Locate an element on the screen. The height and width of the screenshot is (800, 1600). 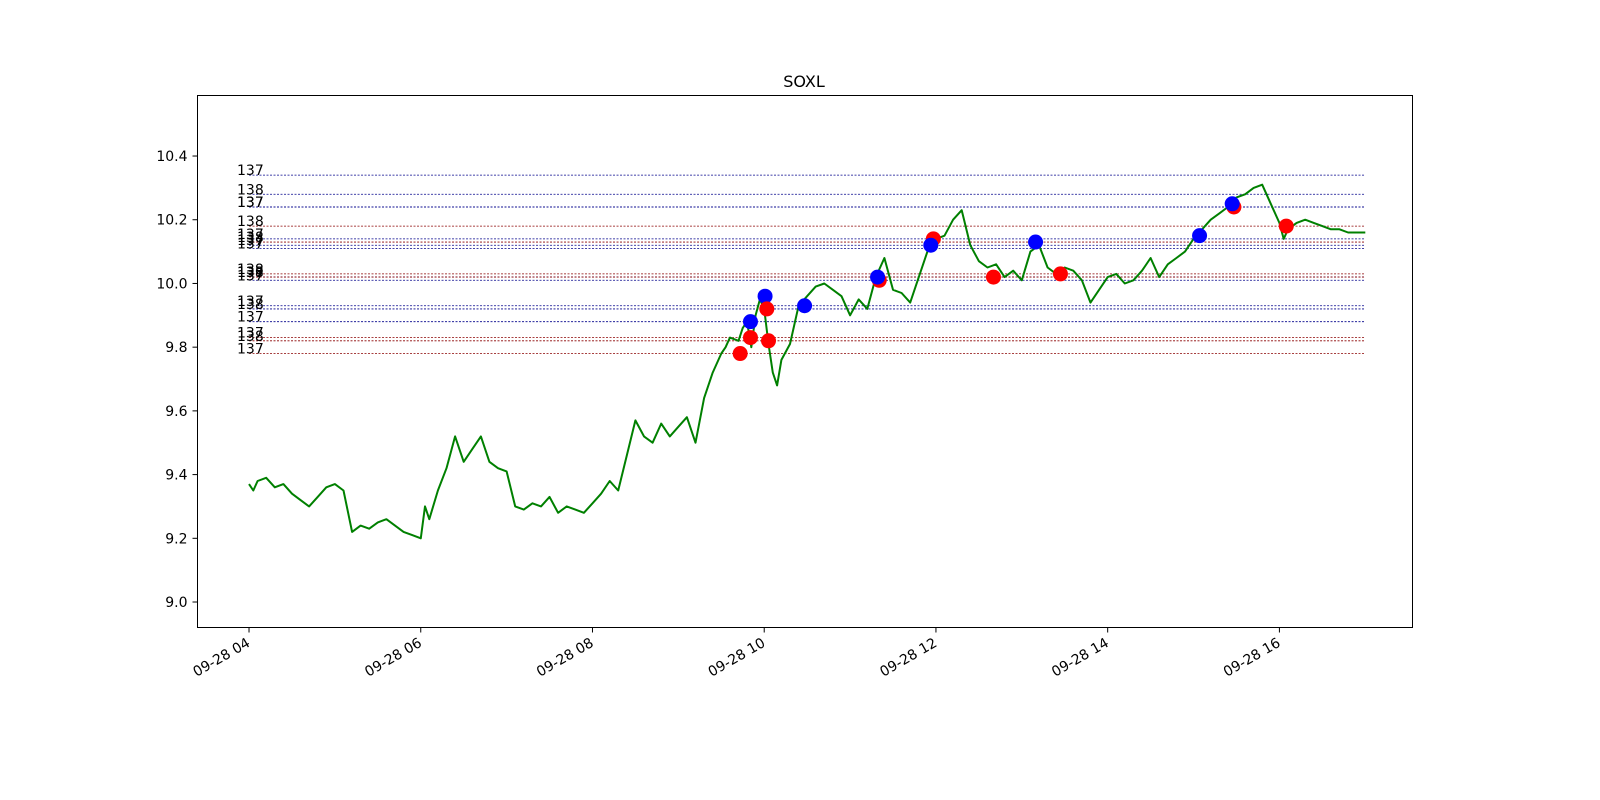
y-tick-label: 10.4 is located at coordinates (171, 157).